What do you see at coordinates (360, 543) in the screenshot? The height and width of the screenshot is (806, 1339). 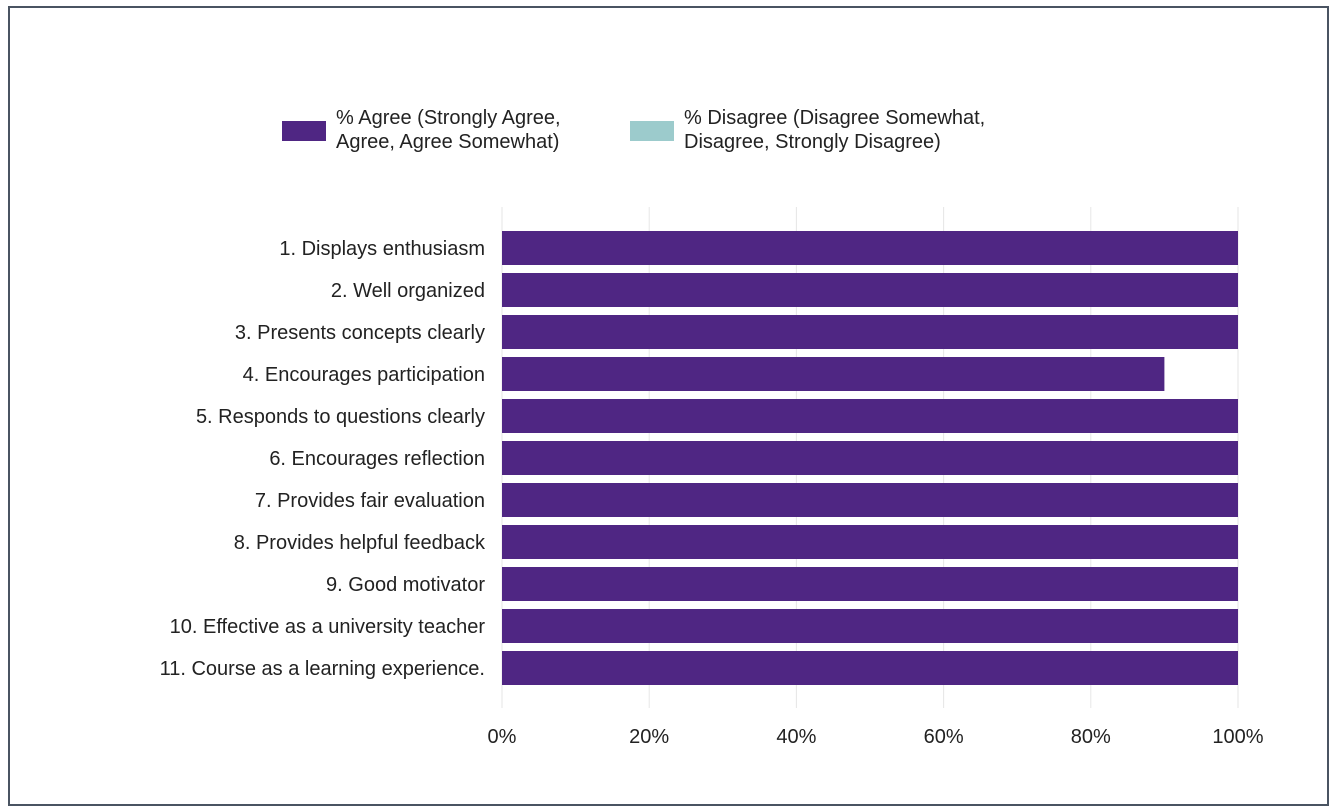 I see `category-label-8: 8. Provides helpful feedback` at bounding box center [360, 543].